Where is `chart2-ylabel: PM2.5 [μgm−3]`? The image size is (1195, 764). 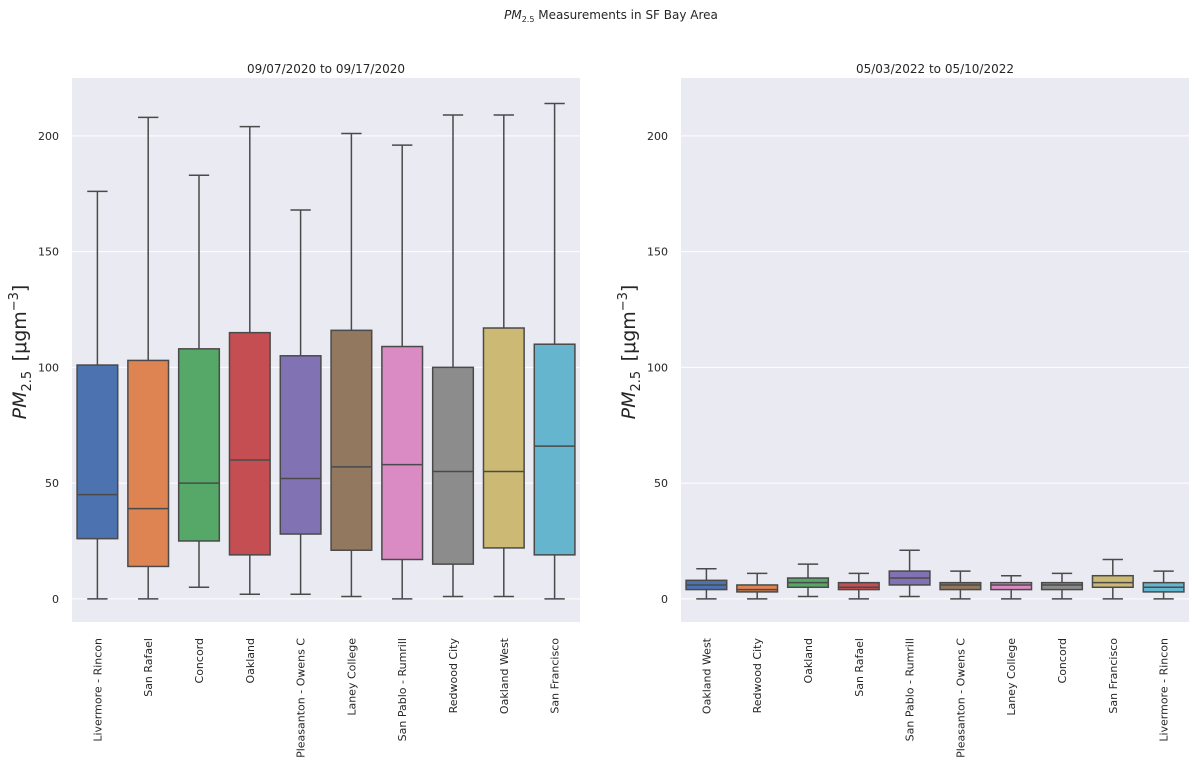
chart2-ylabel: PM2.5 [μgm−3] is located at coordinates (630, 352).